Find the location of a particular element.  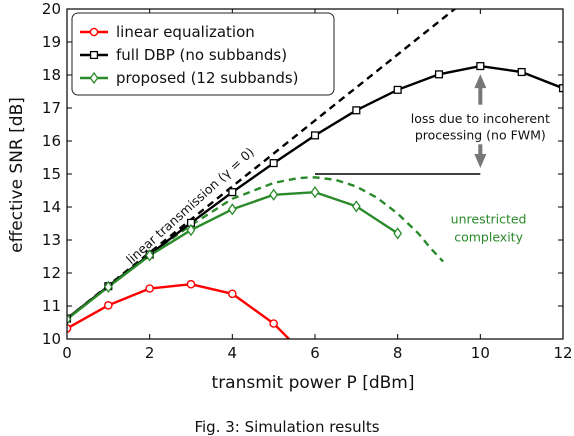

annotation-linear-transmission: linear transmission (γ = 0) is located at coordinates (190, 205).